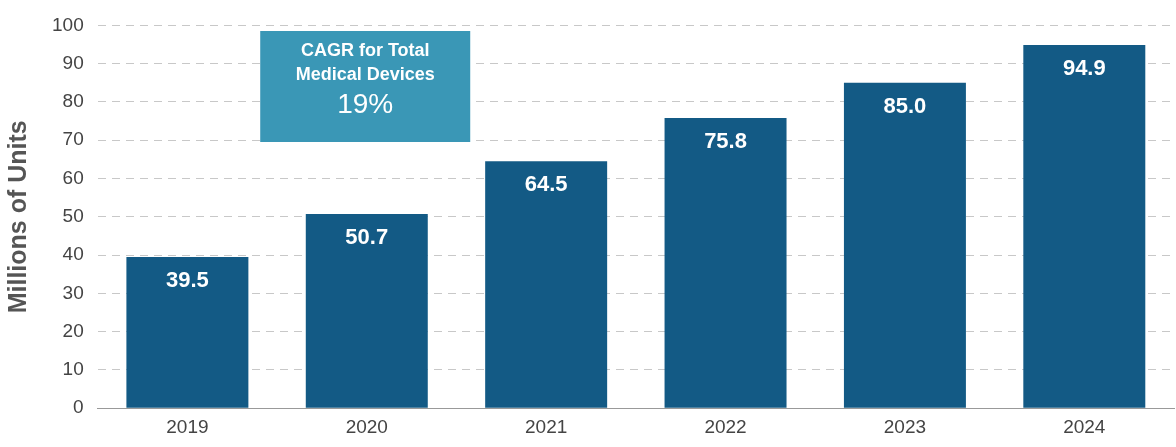 The width and height of the screenshot is (1176, 447). What do you see at coordinates (187, 426) in the screenshot?
I see `x-tick-label: 2019` at bounding box center [187, 426].